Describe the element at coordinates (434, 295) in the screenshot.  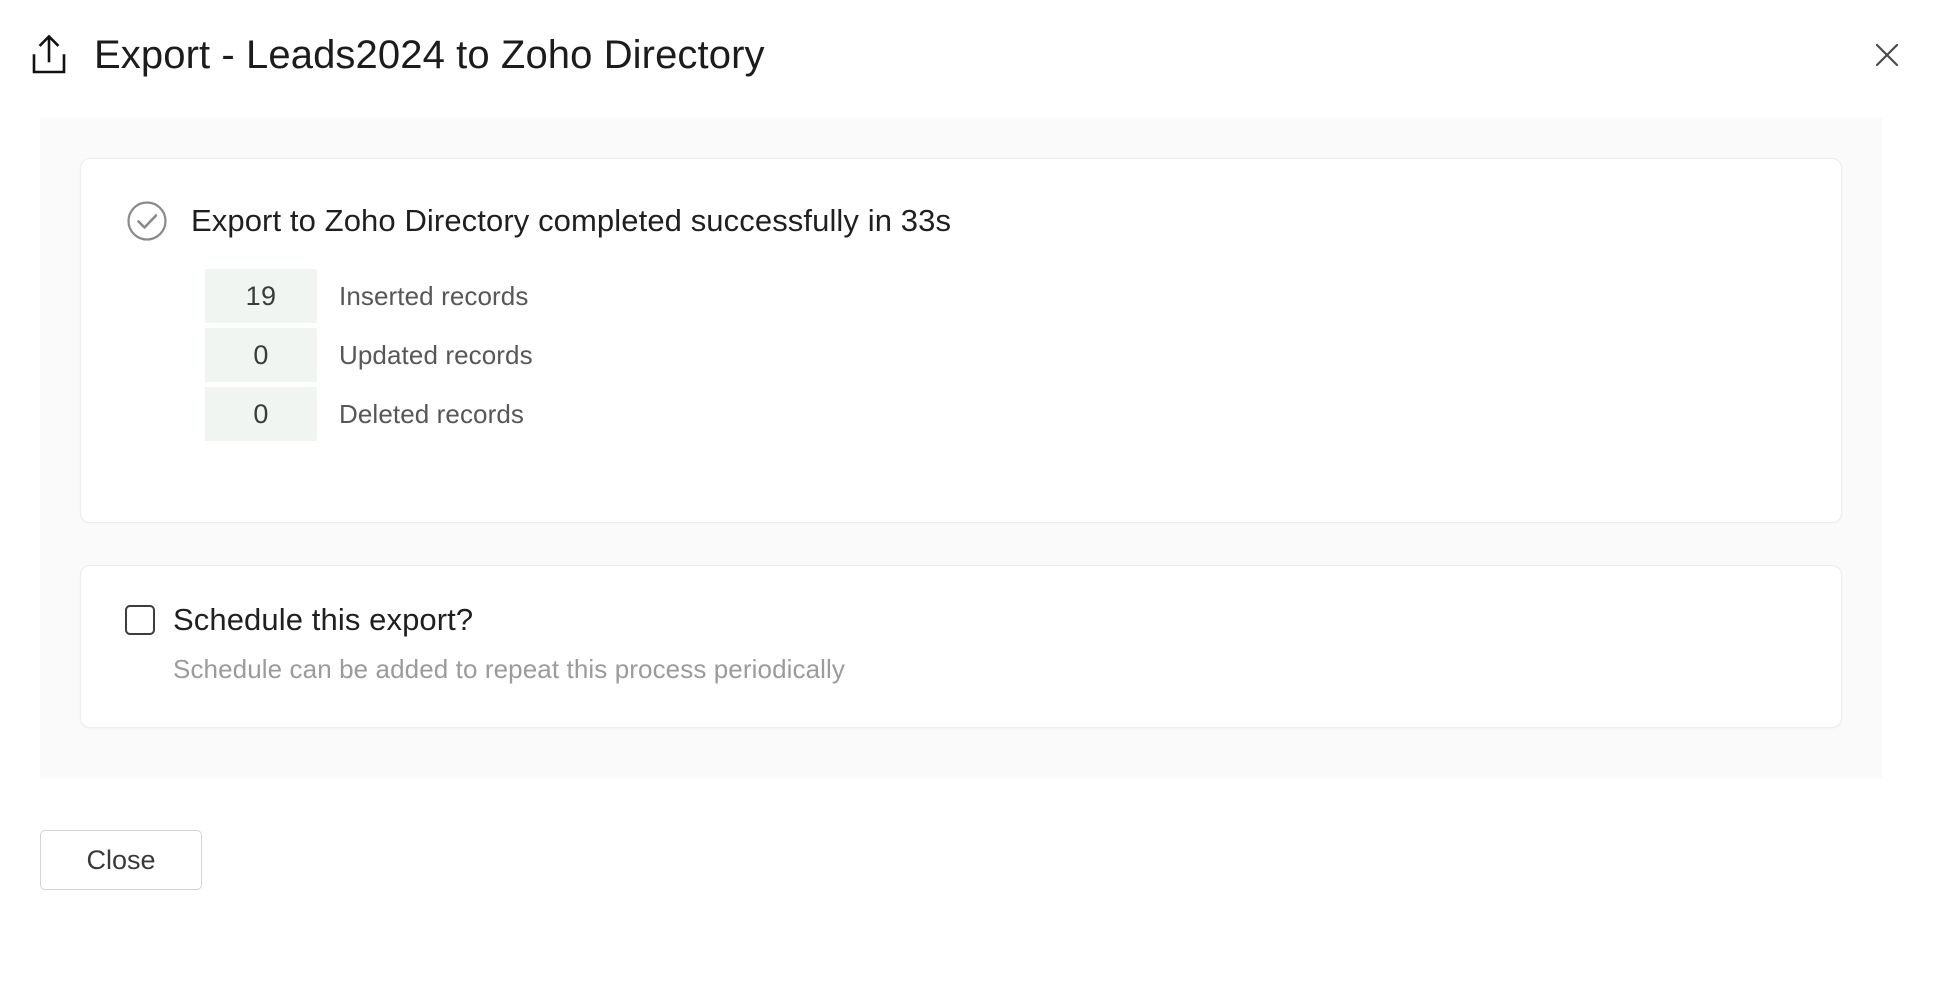
I see `stat-label: Inserted records` at that location.